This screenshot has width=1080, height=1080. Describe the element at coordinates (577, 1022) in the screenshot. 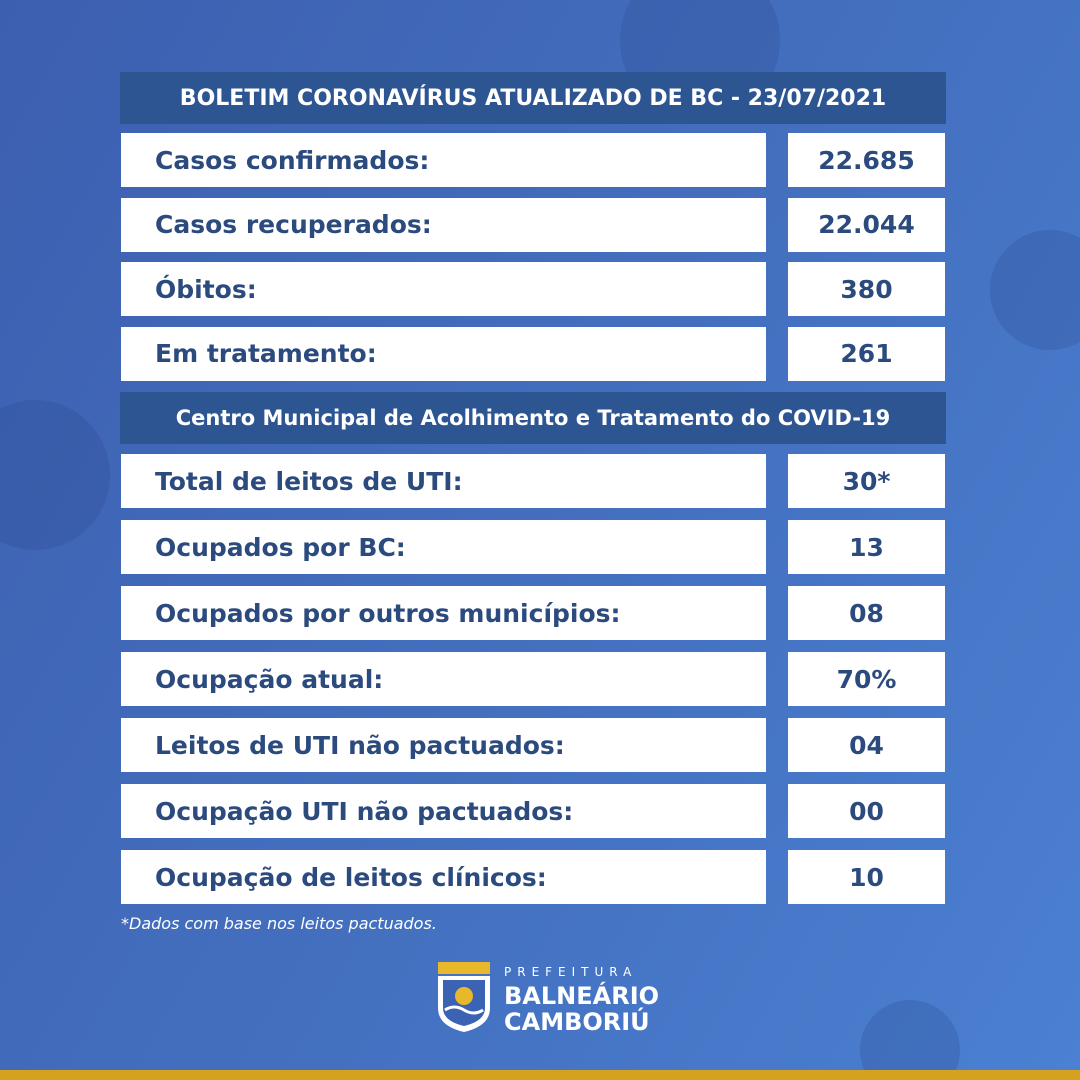

I see `logo-text: CAMBORIÚ` at that location.